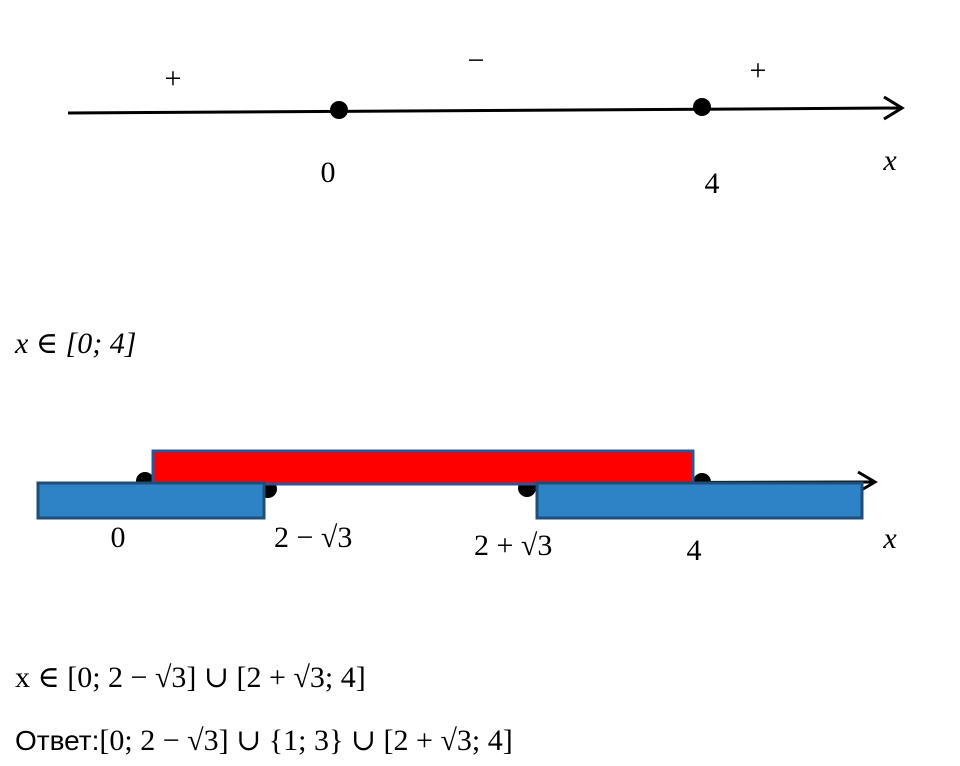 This screenshot has width=960, height=766. Describe the element at coordinates (305, 740) in the screenshot. I see `answer-value: [0; 2 − √3] ∪ {1; 3} ∪ [2 + √3; 4]` at that location.